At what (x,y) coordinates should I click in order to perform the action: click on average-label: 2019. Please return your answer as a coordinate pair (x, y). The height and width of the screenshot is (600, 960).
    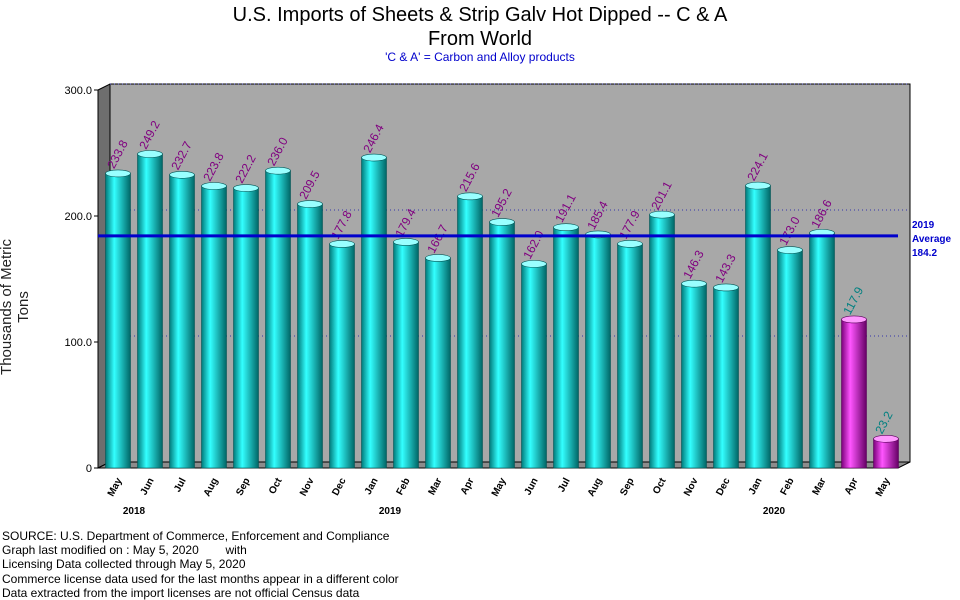
    Looking at the image, I should click on (923, 225).